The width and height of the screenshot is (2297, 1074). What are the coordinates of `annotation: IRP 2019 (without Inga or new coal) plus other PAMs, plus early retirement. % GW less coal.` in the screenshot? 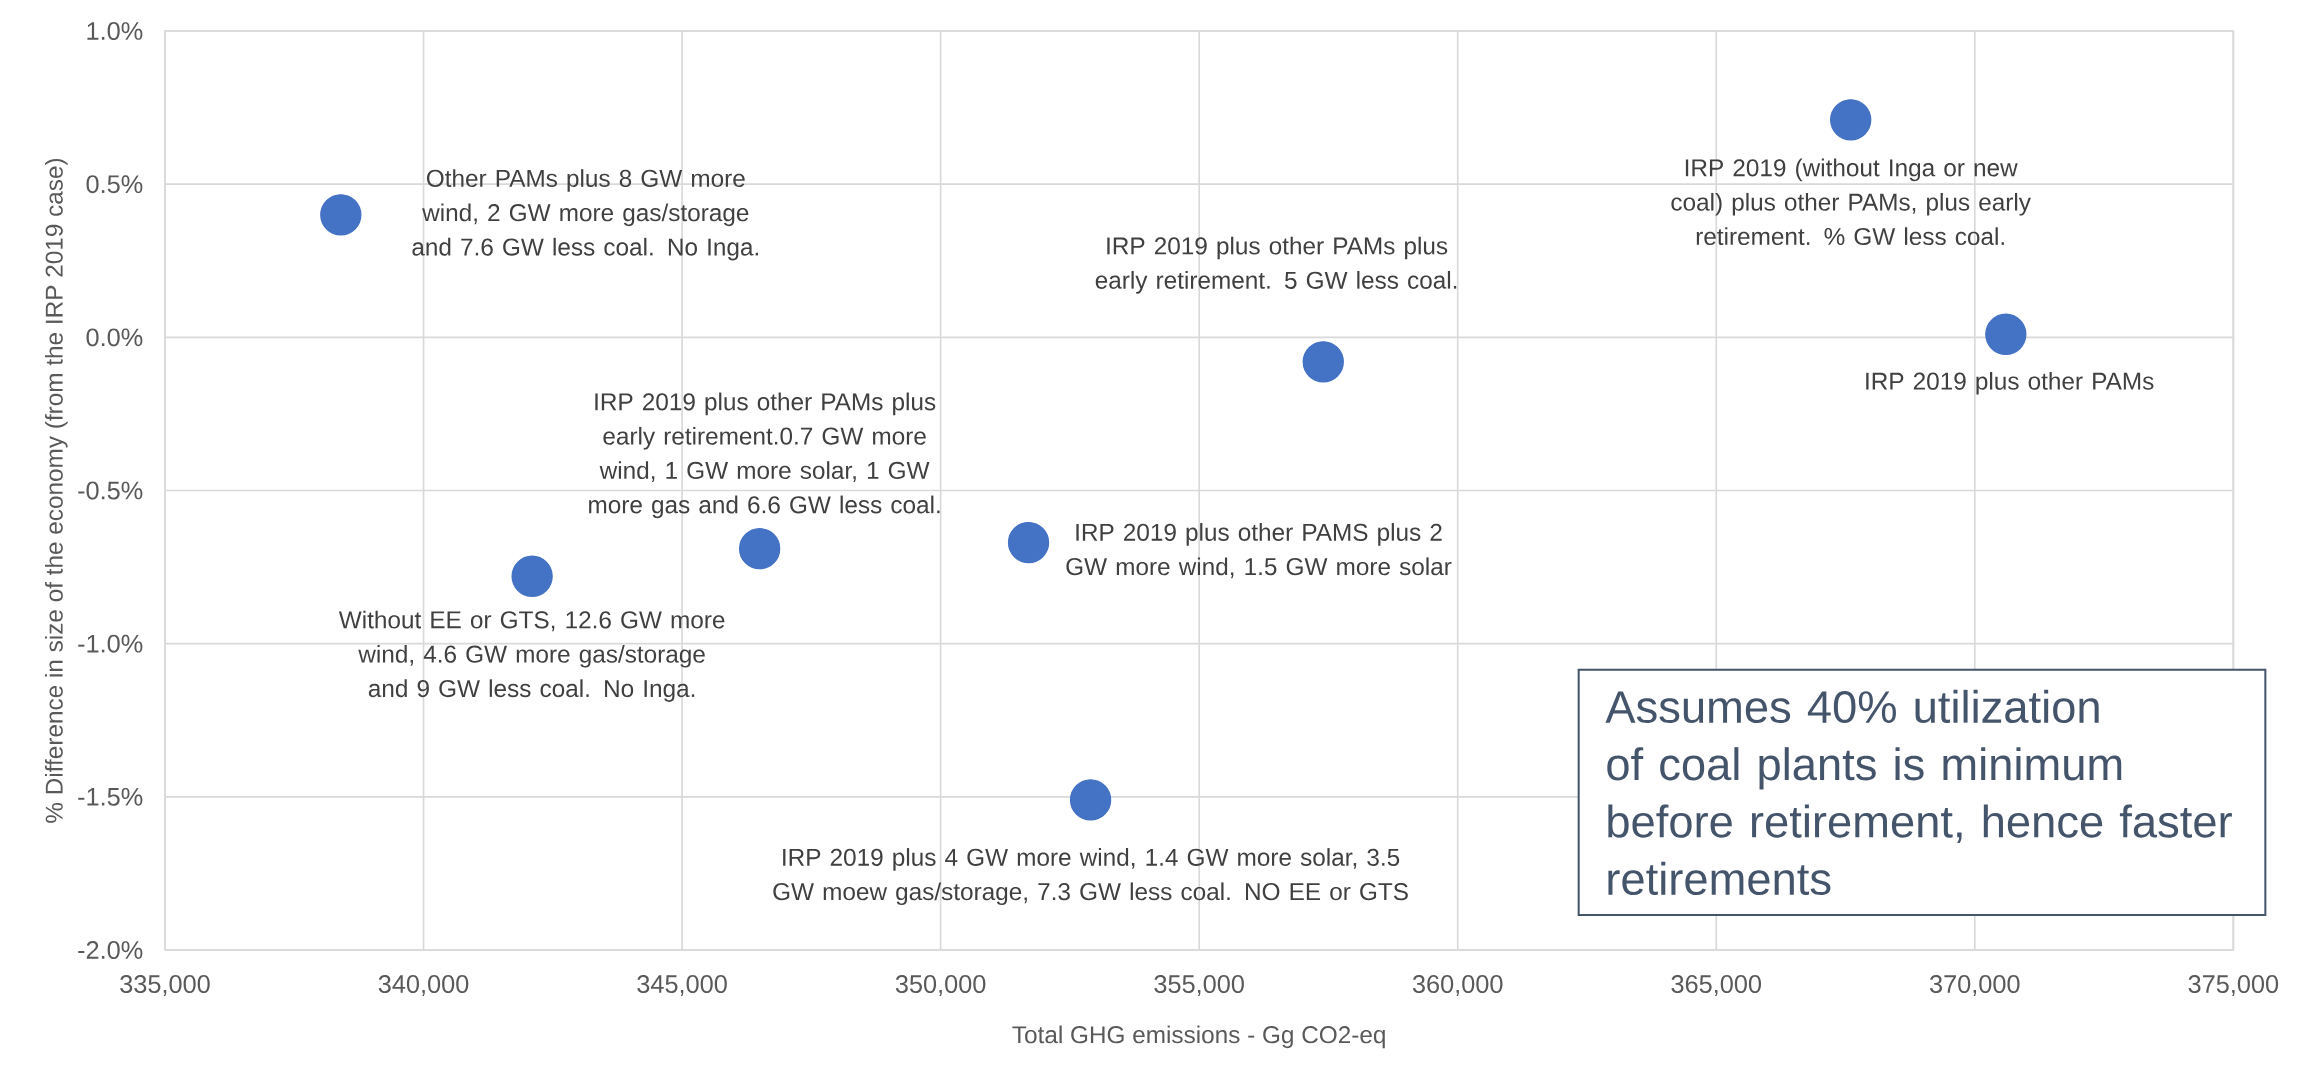 It's located at (1851, 202).